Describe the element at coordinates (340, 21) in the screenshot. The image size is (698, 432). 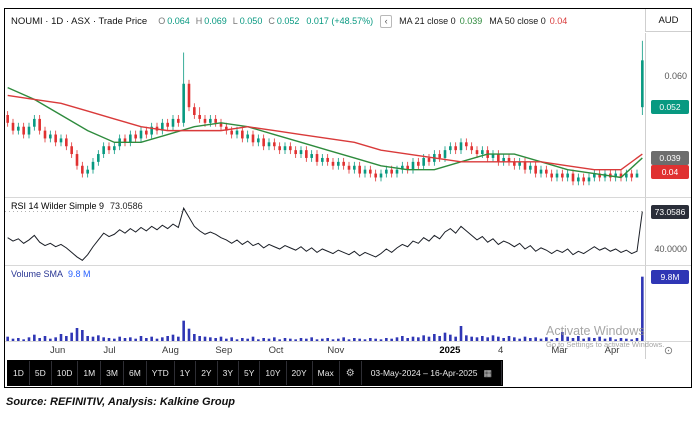
I see `change-value: 0.017 (+48.57%)` at that location.